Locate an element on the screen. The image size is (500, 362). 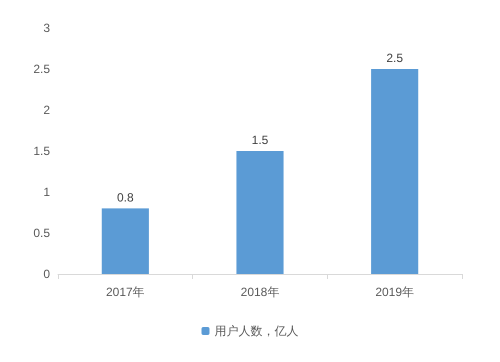
y-tick-label: 3 is located at coordinates (46, 28).